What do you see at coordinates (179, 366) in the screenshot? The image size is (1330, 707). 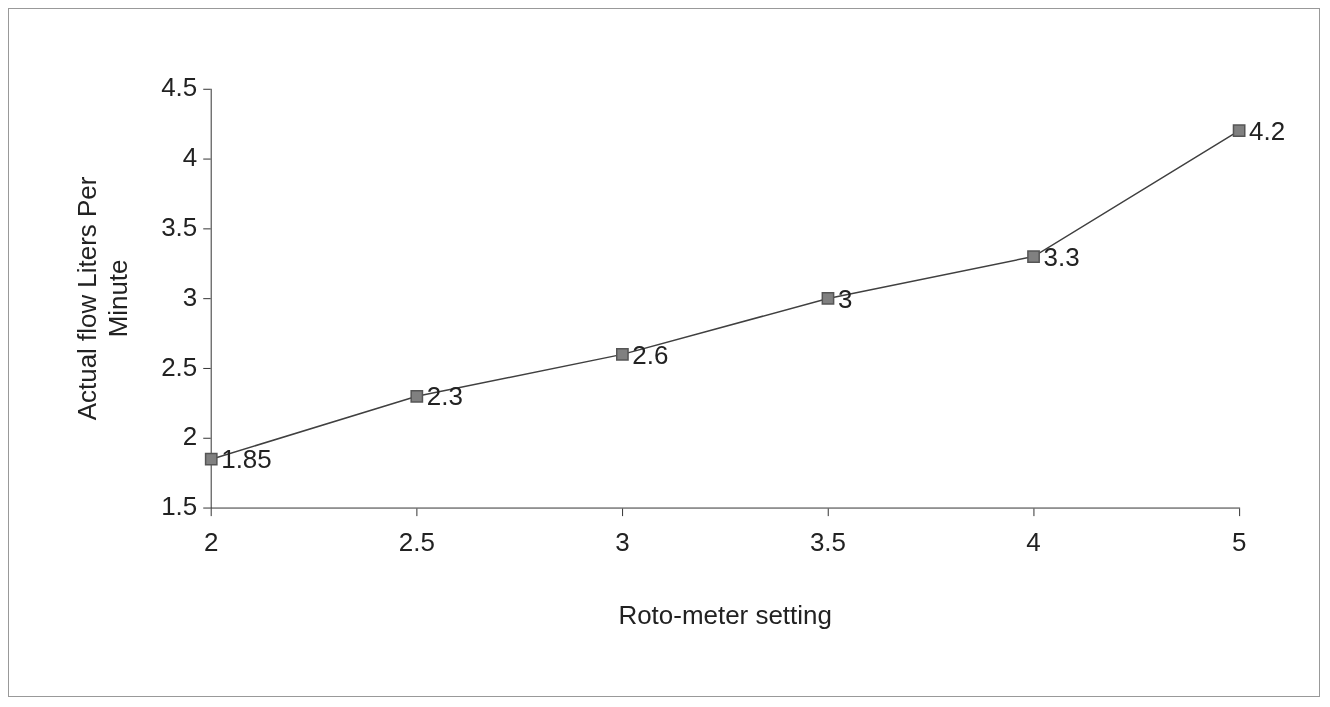 I see `y-tick-label: 2.5` at bounding box center [179, 366].